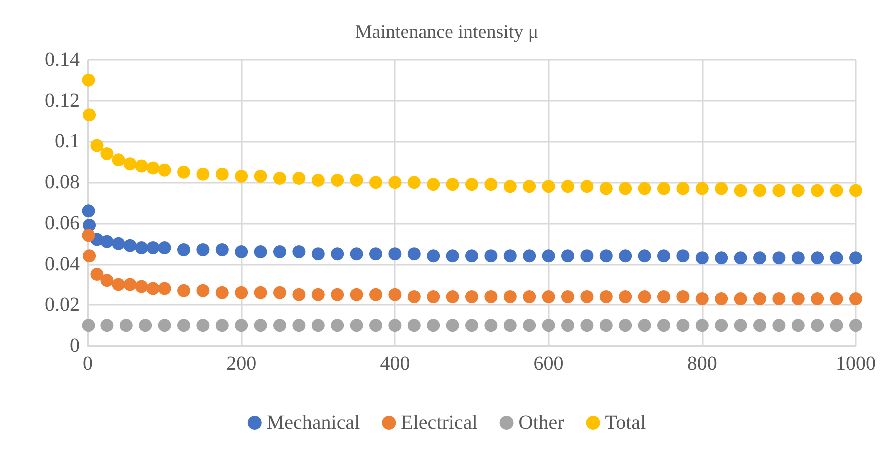 The height and width of the screenshot is (454, 894). What do you see at coordinates (62, 60) in the screenshot?
I see `y-tick-label: 0.14` at bounding box center [62, 60].